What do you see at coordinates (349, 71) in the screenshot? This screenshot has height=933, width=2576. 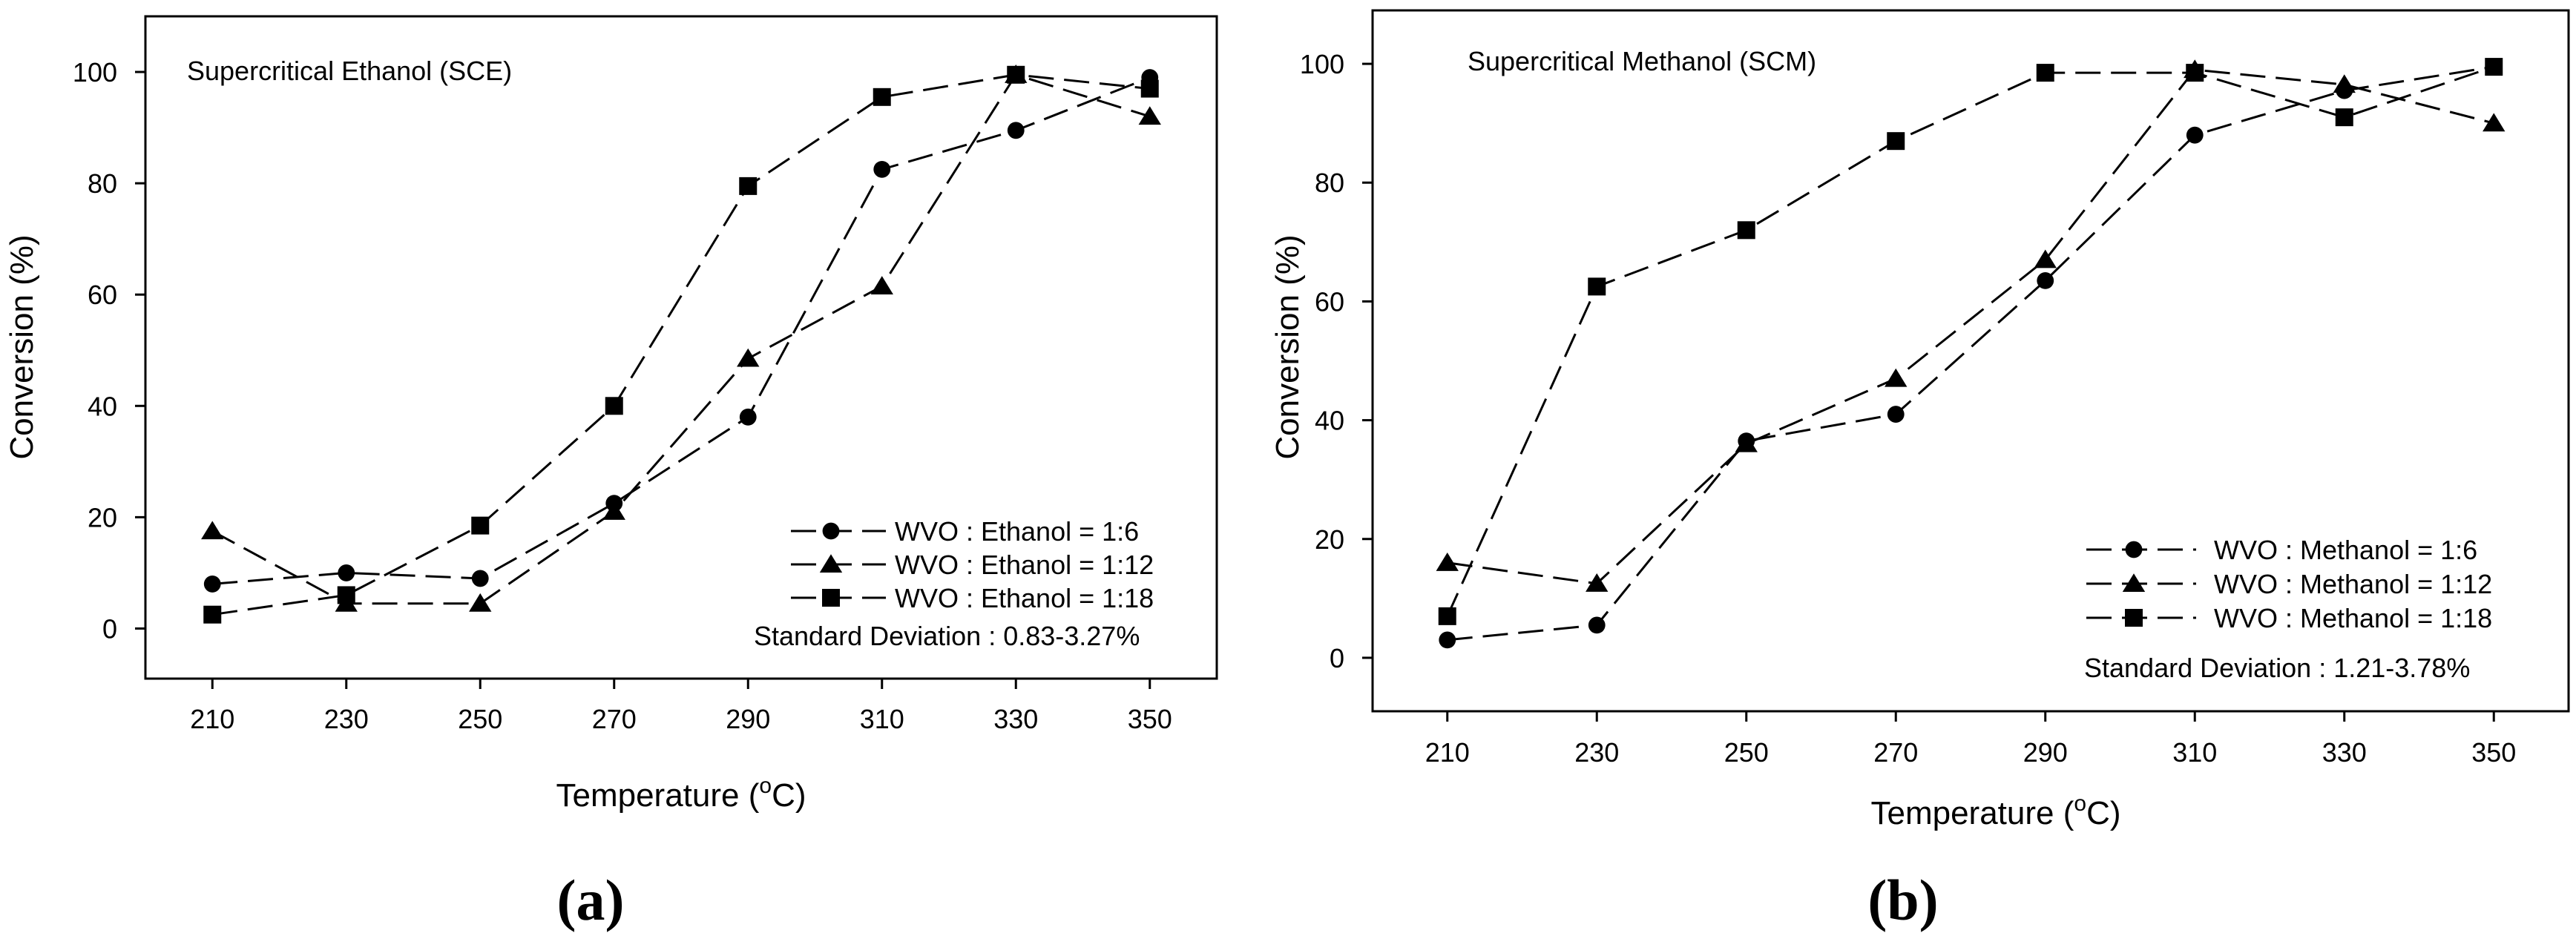 I see `chart-title: Supercritical Ethanol (SCE)` at bounding box center [349, 71].